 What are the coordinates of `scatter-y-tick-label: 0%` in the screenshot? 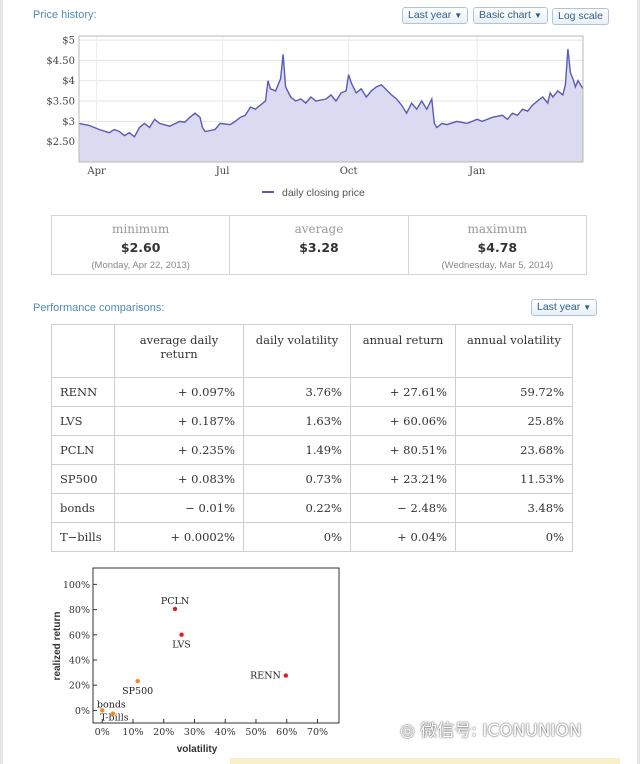 It's located at (82, 711).